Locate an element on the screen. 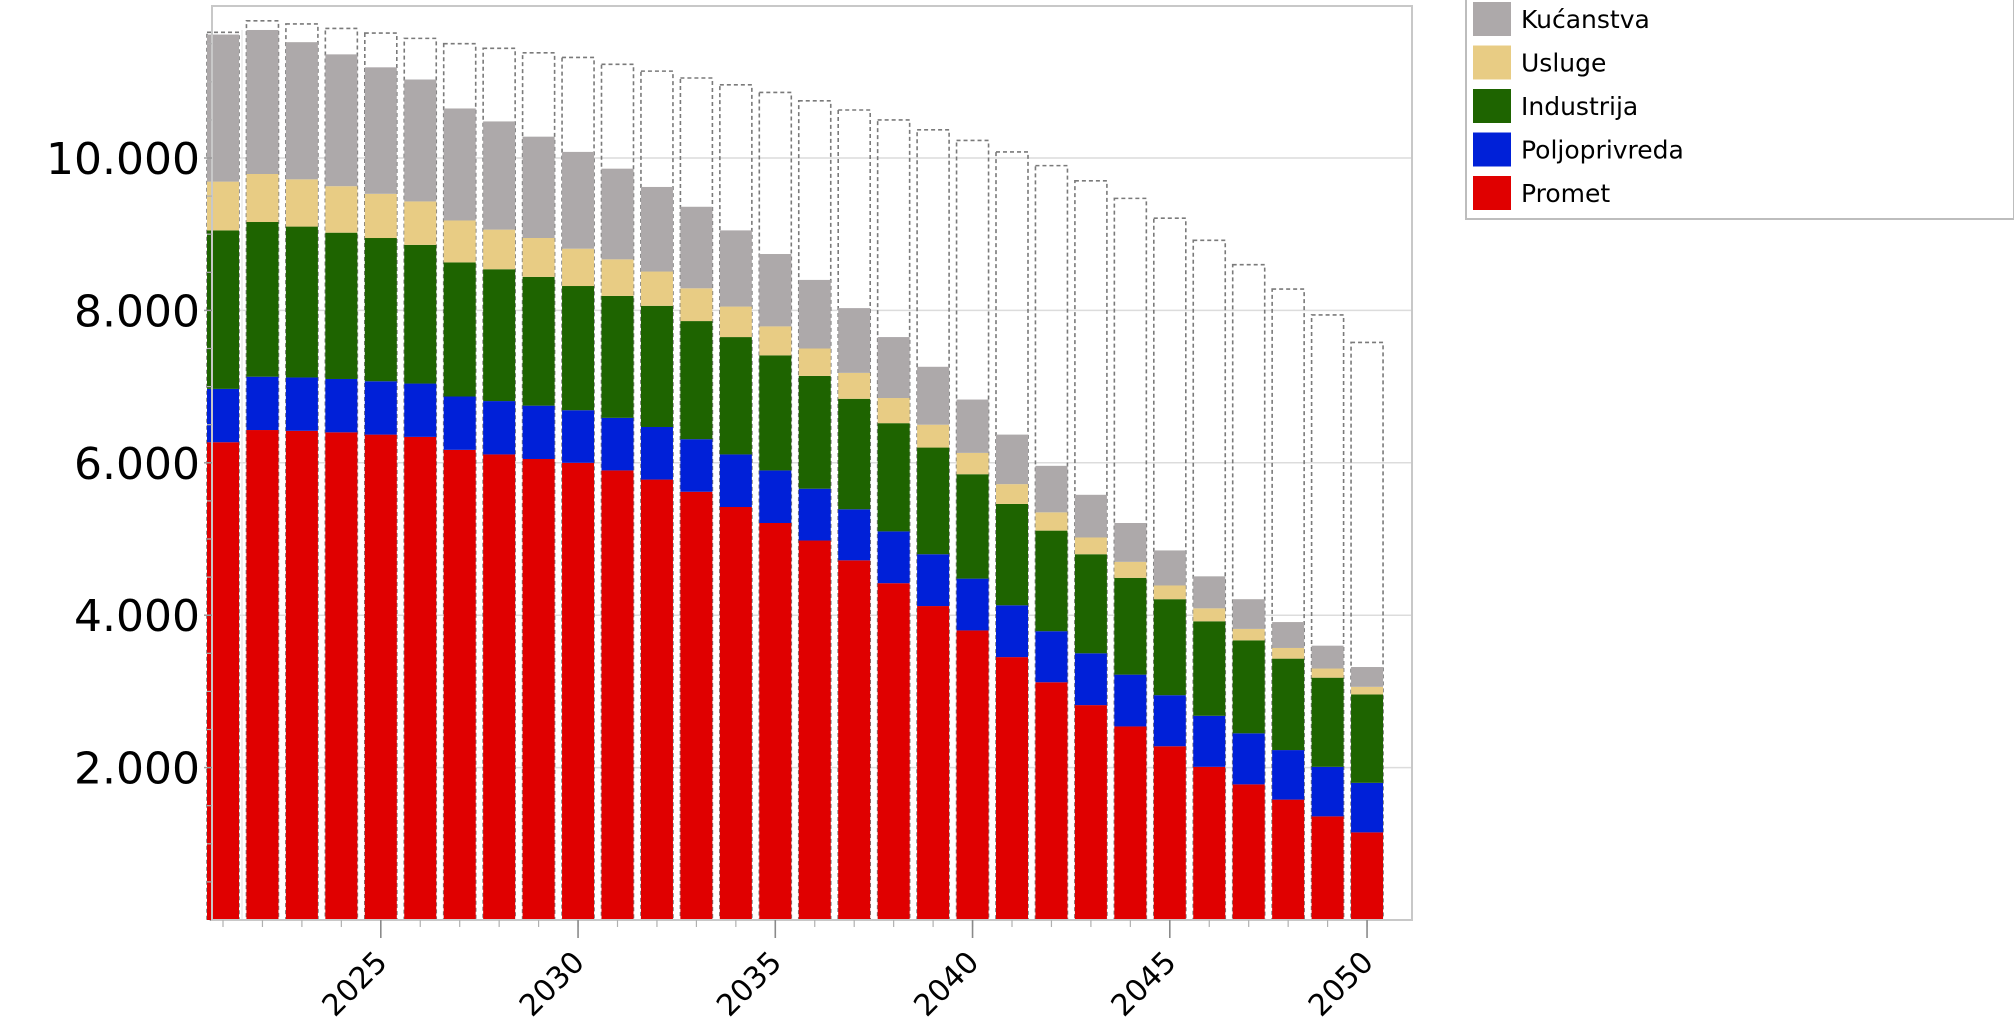 The image size is (2014, 1025). x-tick-label: 2035 is located at coordinates (749, 984).